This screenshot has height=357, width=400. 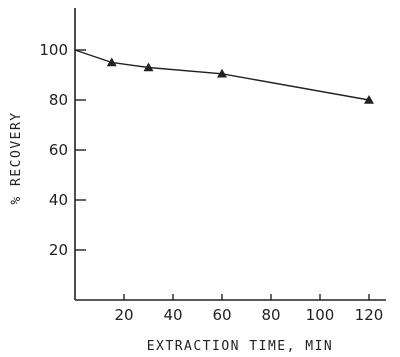 I want to click on x-tick-label: 120, so click(x=369, y=315).